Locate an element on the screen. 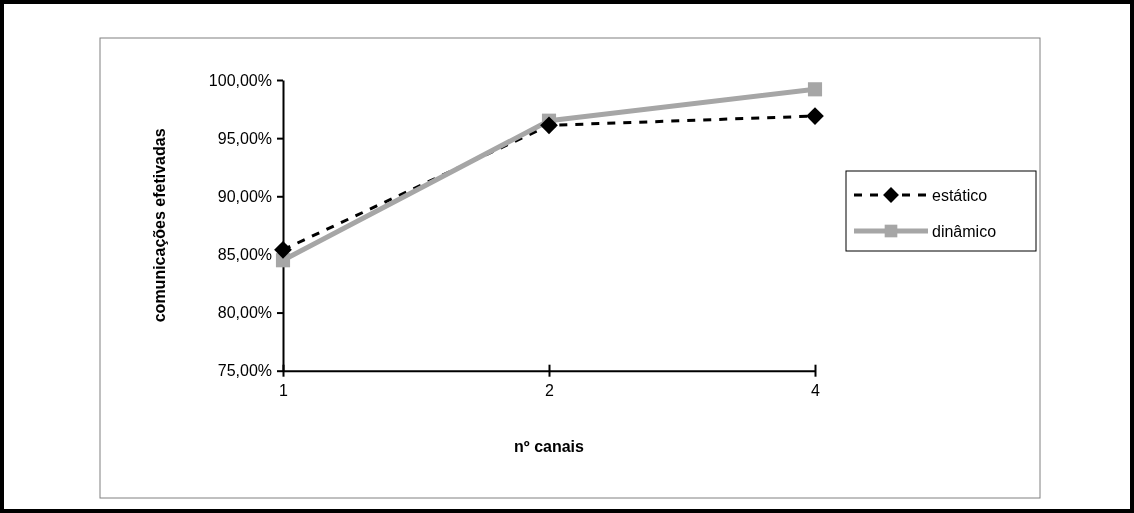 This screenshot has height=513, width=1134. legend-label: estático is located at coordinates (960, 195).